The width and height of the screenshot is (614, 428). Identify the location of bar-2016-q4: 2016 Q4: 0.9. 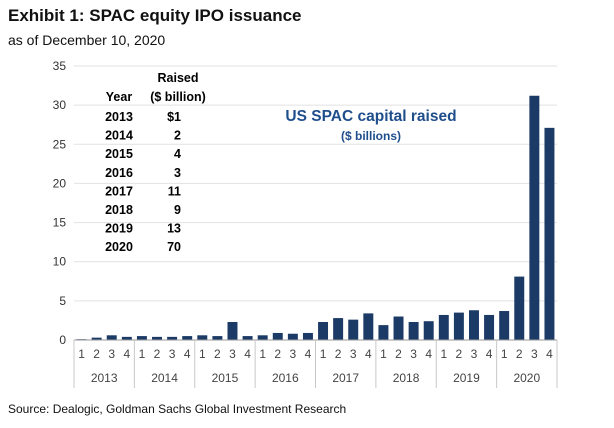
(307, 336).